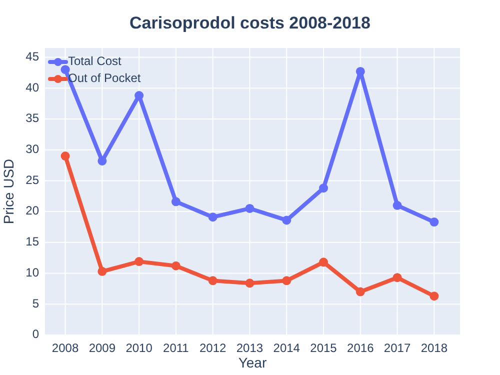 This screenshot has height=375, width=500. What do you see at coordinates (33, 149) in the screenshot?
I see `y-tick-label: 30` at bounding box center [33, 149].